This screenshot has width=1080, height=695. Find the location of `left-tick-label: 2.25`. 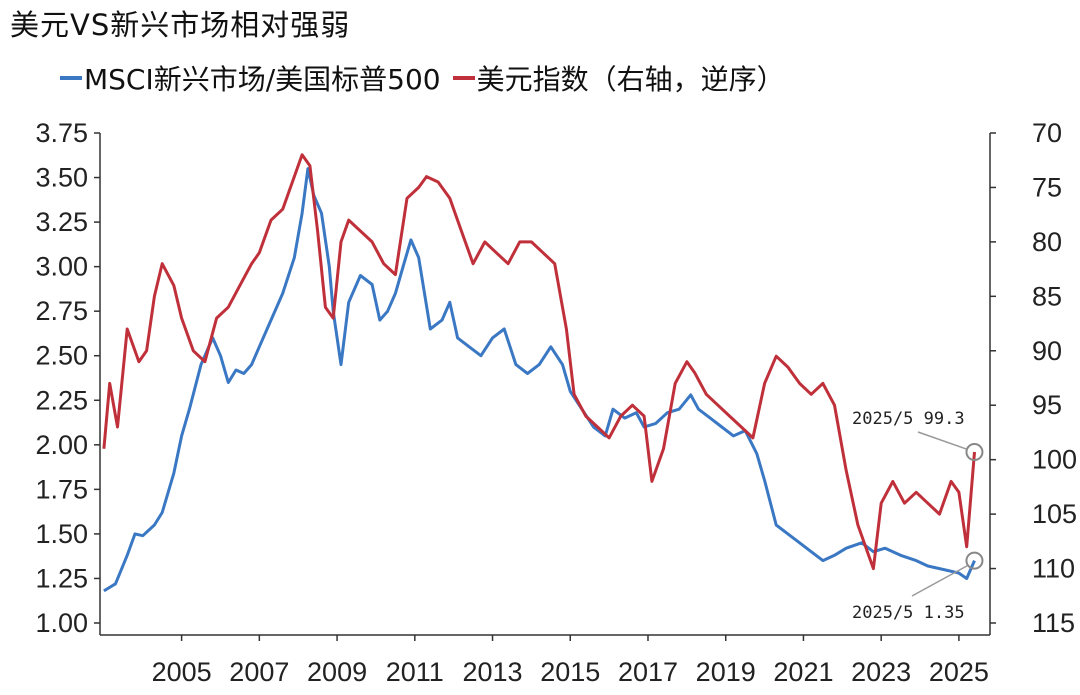

left-tick-label: 2.25 is located at coordinates (61, 400).